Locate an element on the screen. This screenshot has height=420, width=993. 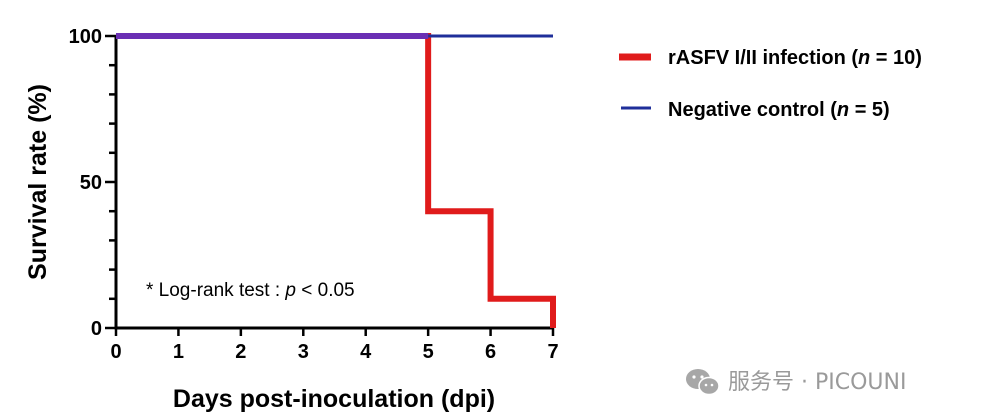
y-tick-label: 50 is located at coordinates (91, 183).